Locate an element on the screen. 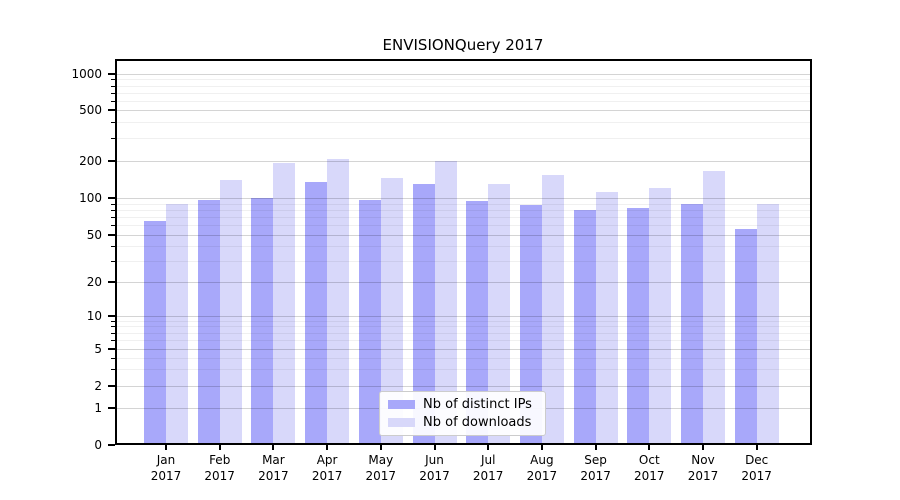  y-tick-label: 50 is located at coordinates (94, 235).